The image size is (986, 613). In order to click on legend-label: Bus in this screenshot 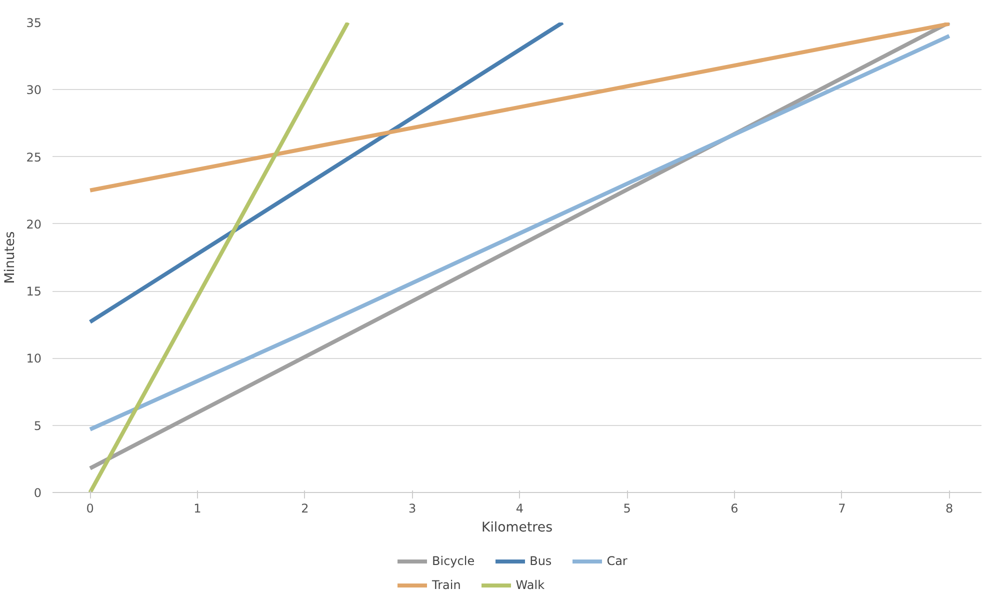, I will do `click(541, 561)`.